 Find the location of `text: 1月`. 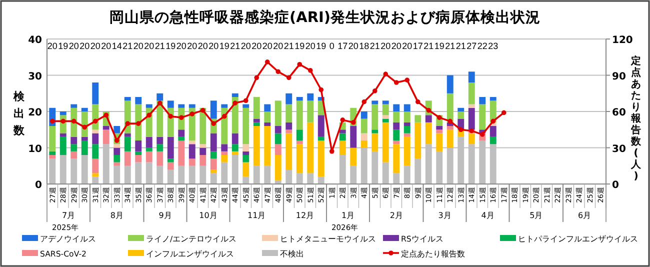

text: 1月 is located at coordinates (348, 215).